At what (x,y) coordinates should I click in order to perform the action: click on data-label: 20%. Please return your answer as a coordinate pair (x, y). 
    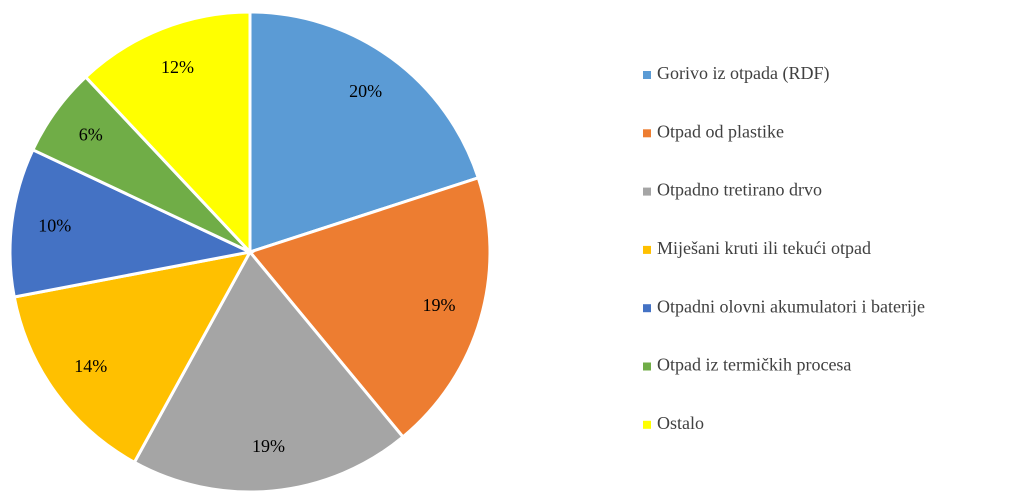
    Looking at the image, I should click on (365, 91).